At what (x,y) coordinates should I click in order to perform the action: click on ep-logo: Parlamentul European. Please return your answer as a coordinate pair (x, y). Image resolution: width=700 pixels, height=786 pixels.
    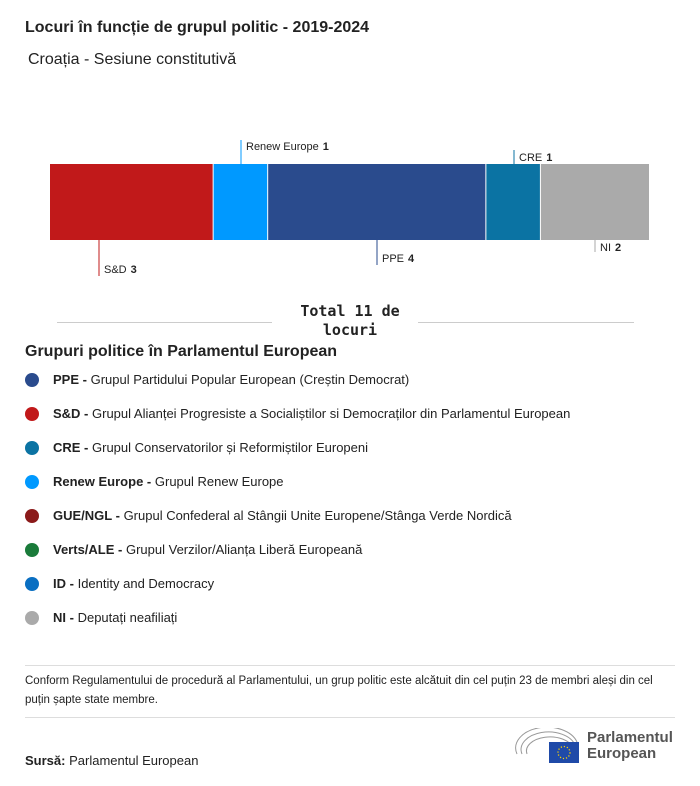
    Looking at the image, I should click on (594, 746).